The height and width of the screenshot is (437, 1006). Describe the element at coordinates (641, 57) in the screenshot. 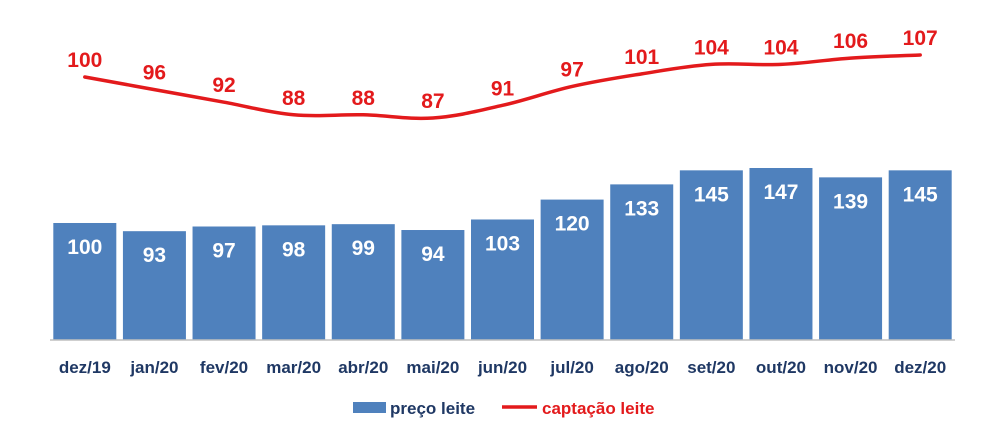

I see `line-data-label: 101` at that location.